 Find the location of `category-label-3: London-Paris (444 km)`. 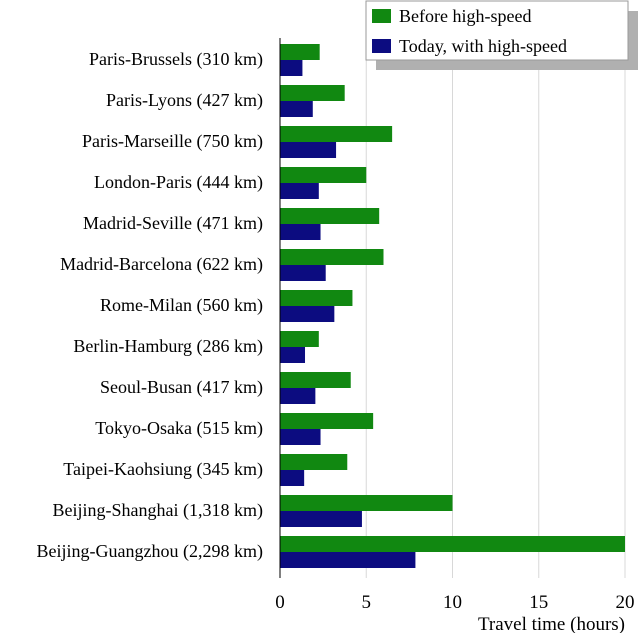

category-label-3: London-Paris (444 km) is located at coordinates (178, 182).